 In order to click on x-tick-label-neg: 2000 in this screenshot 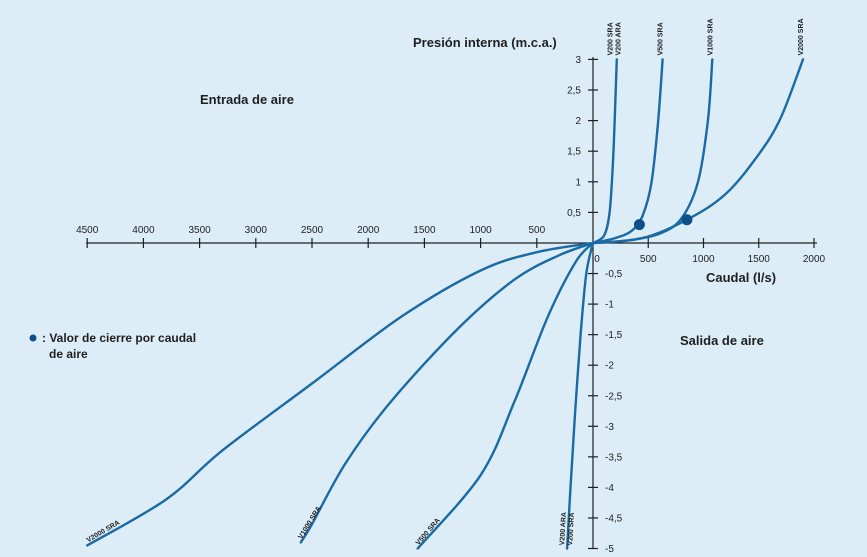, I will do `click(368, 230)`.